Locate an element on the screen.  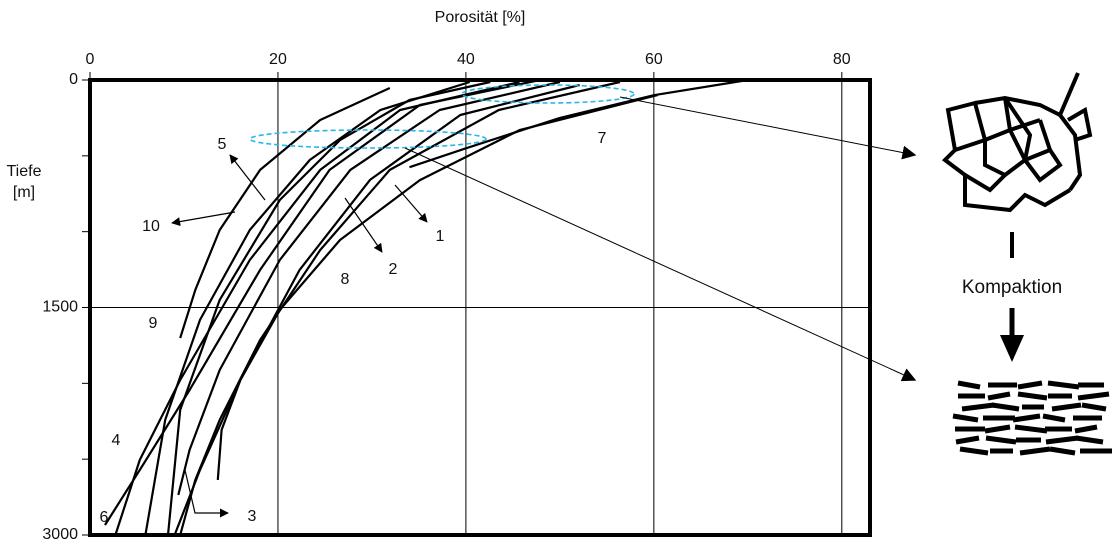
curve-label: 2 is located at coordinates (393, 269).